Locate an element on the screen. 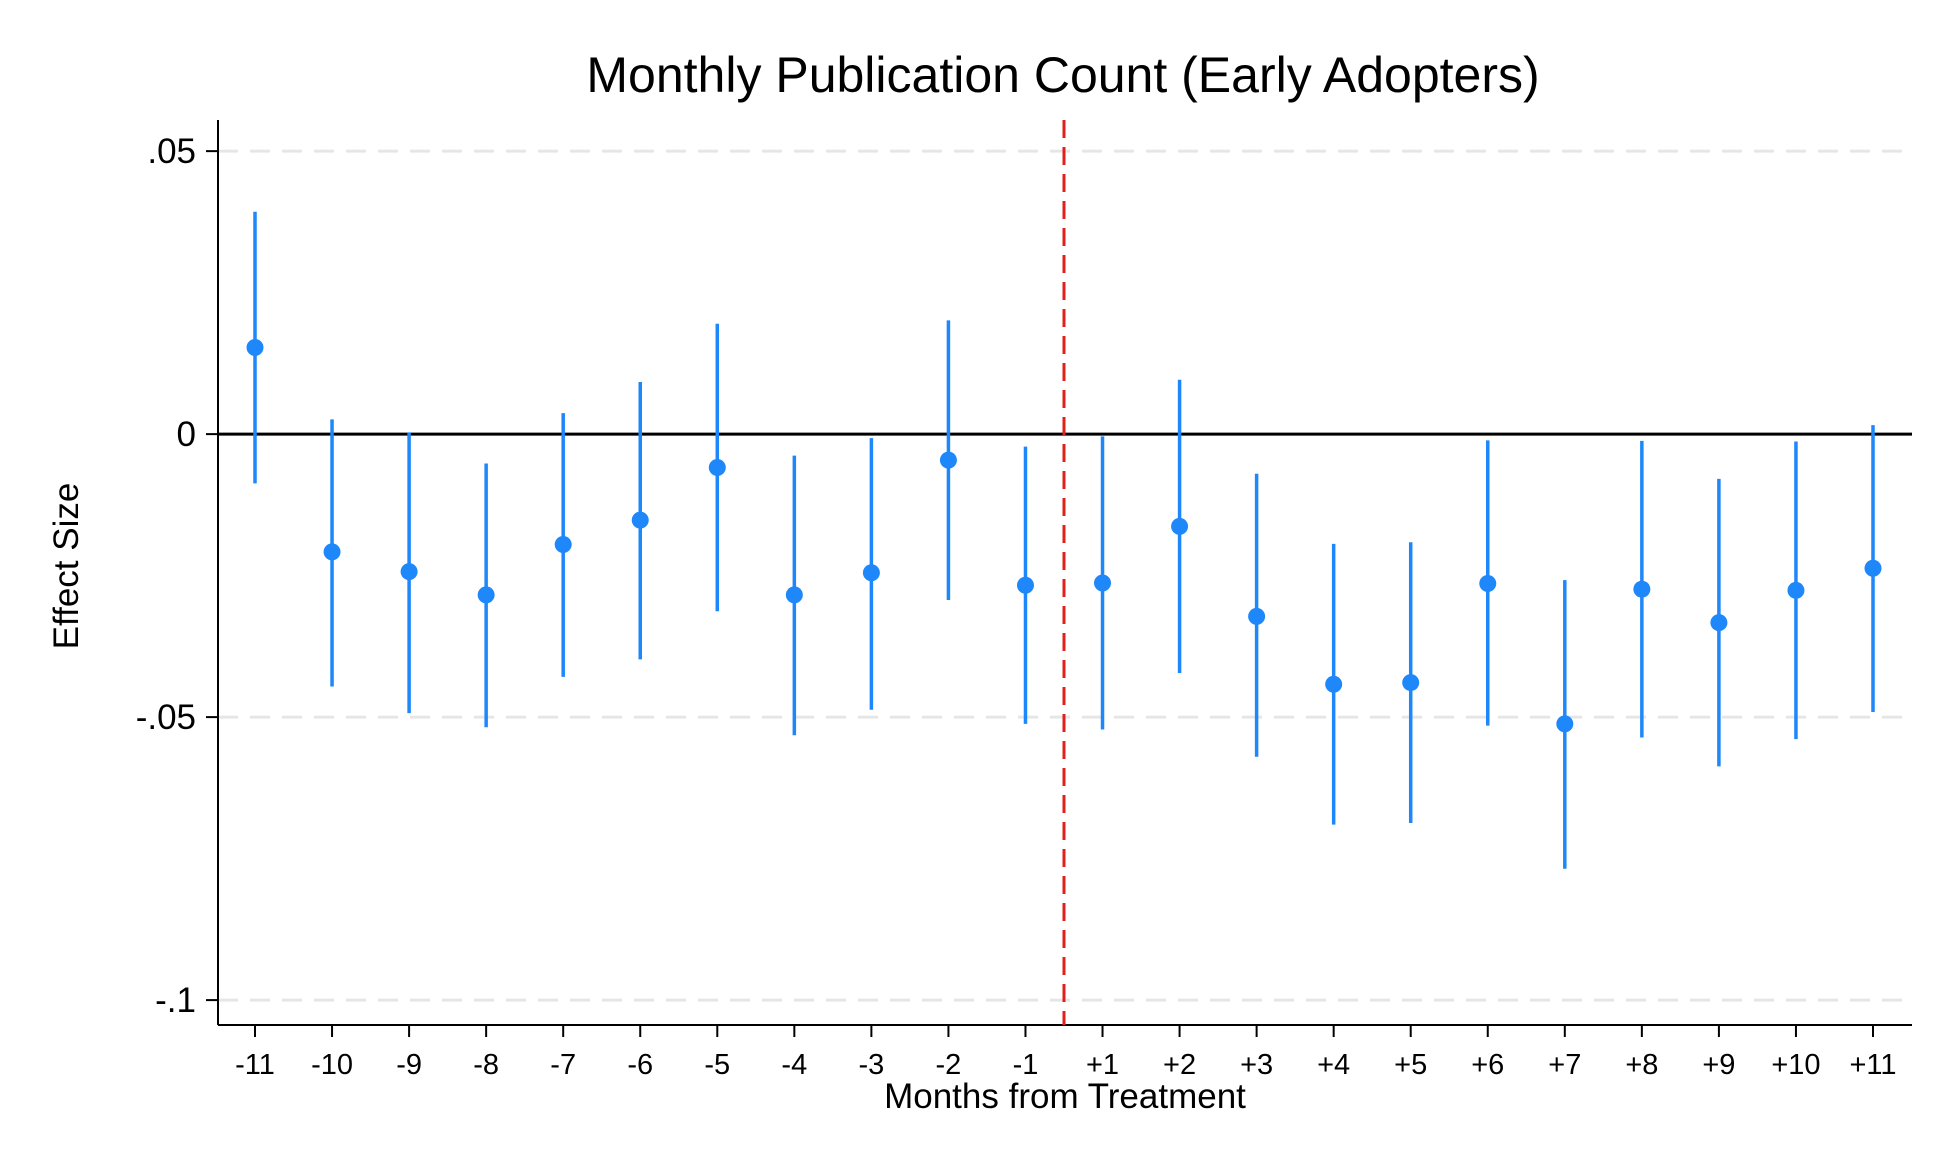 The height and width of the screenshot is (1171, 1944). y-tick-label: .05 is located at coordinates (171, 151).